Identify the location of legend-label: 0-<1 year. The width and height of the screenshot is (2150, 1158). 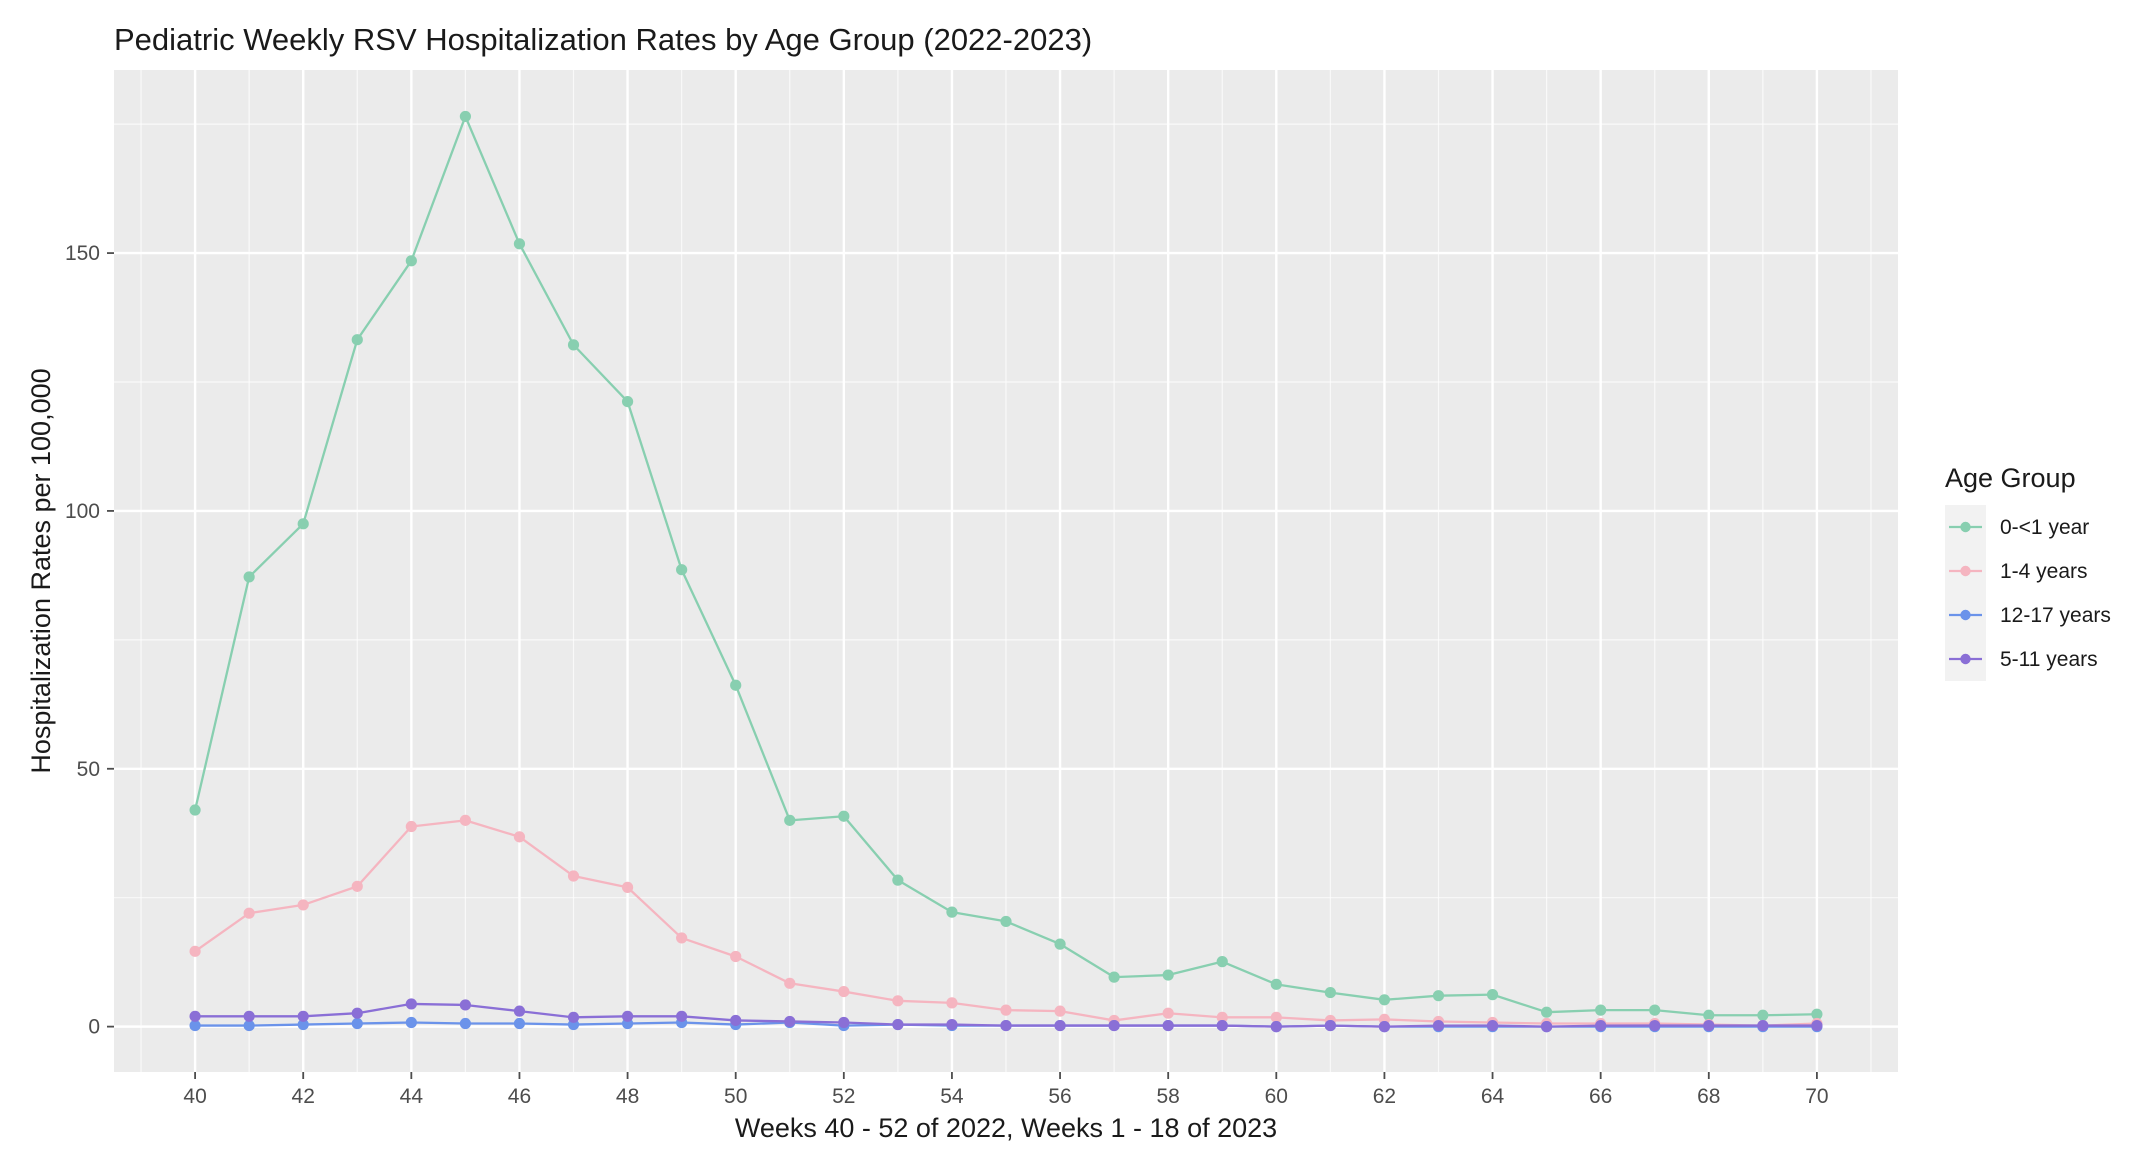
(2044, 527).